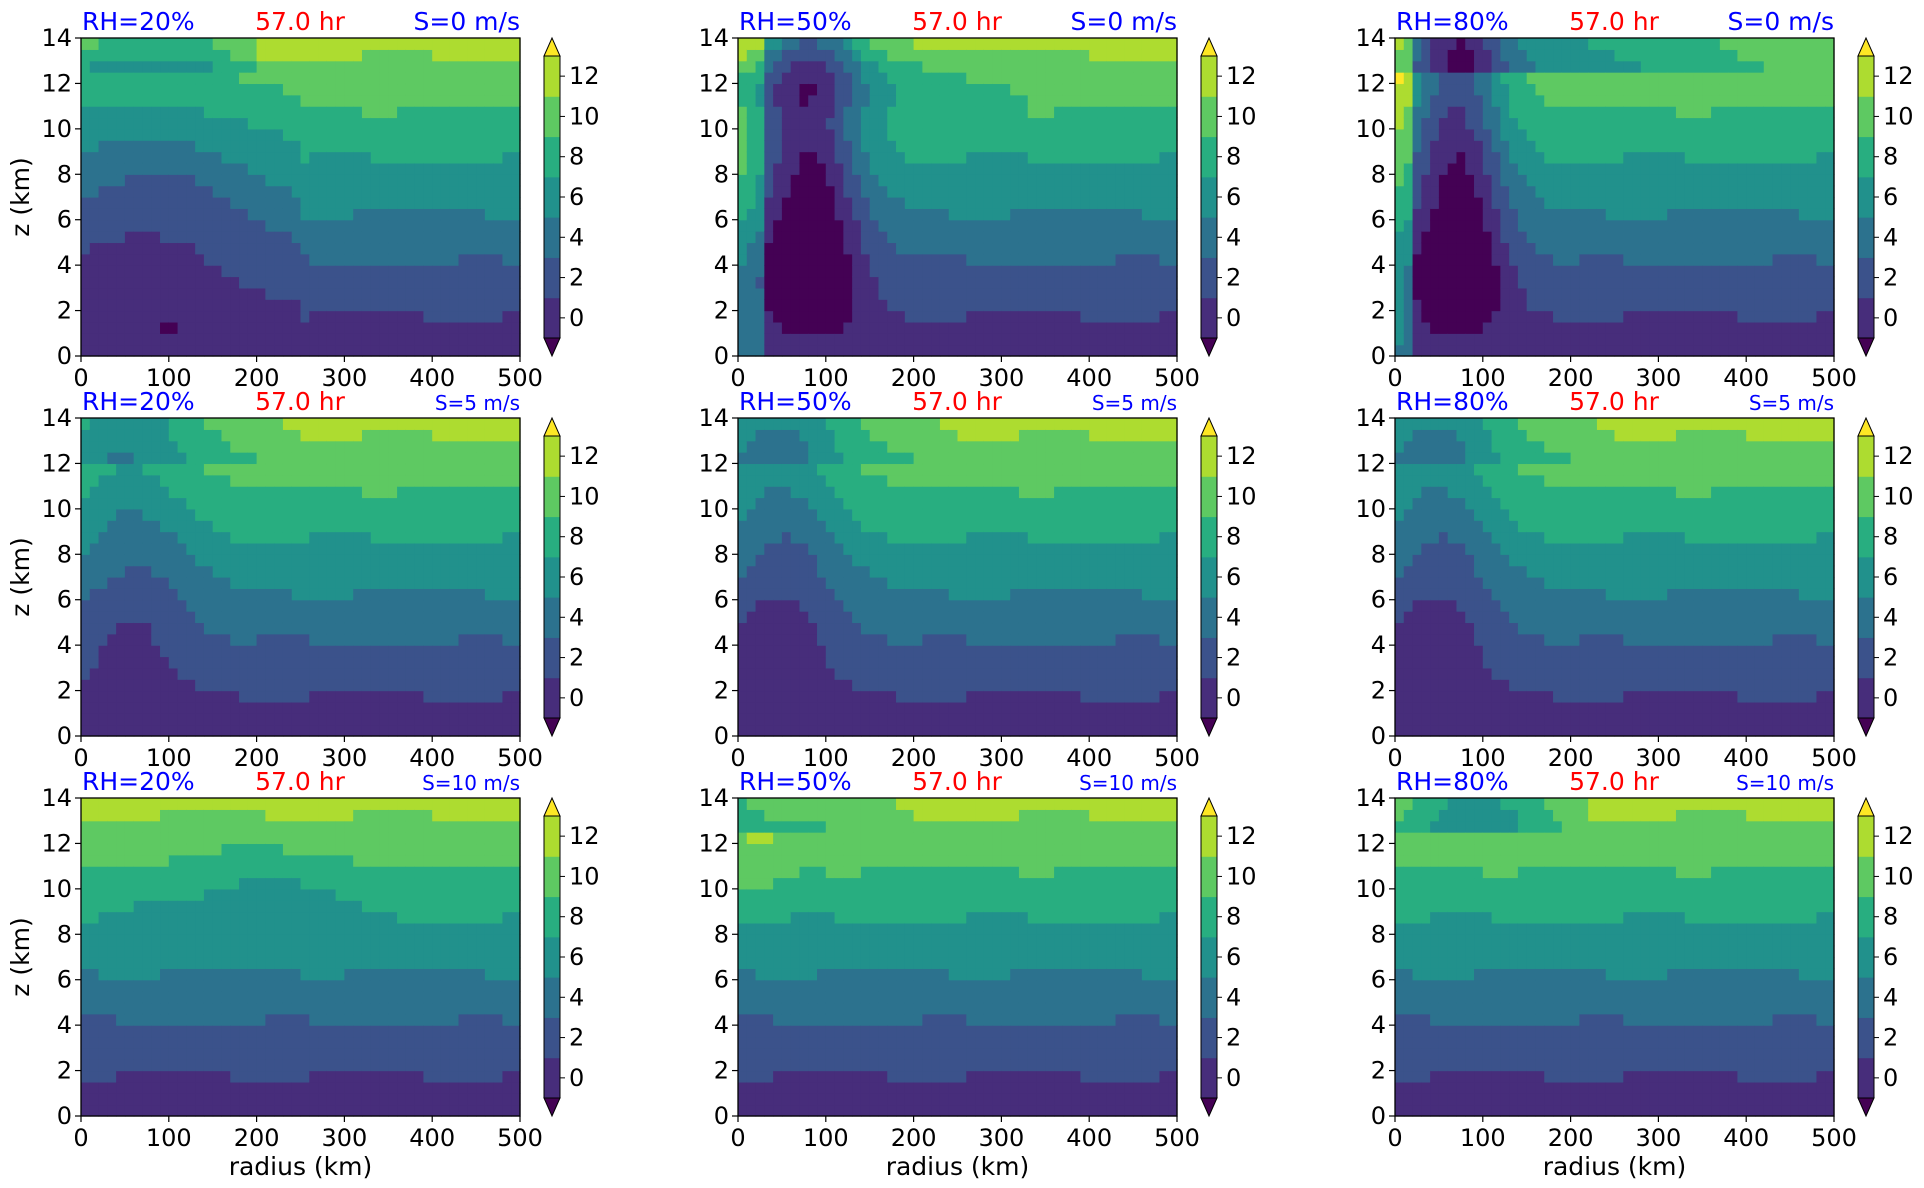 Image resolution: width=1924 pixels, height=1188 pixels. I want to click on colorbar-tick-label: 10, so click(1241, 116).